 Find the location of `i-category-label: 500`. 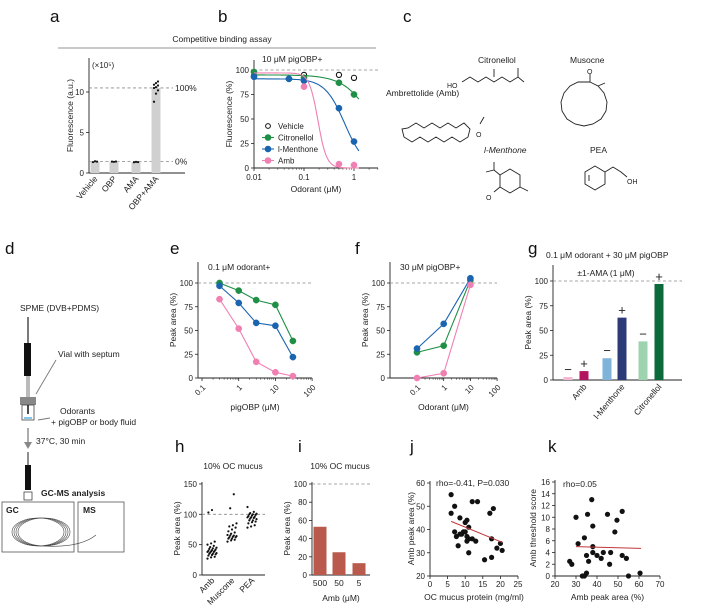

i-category-label: 500 is located at coordinates (320, 583).